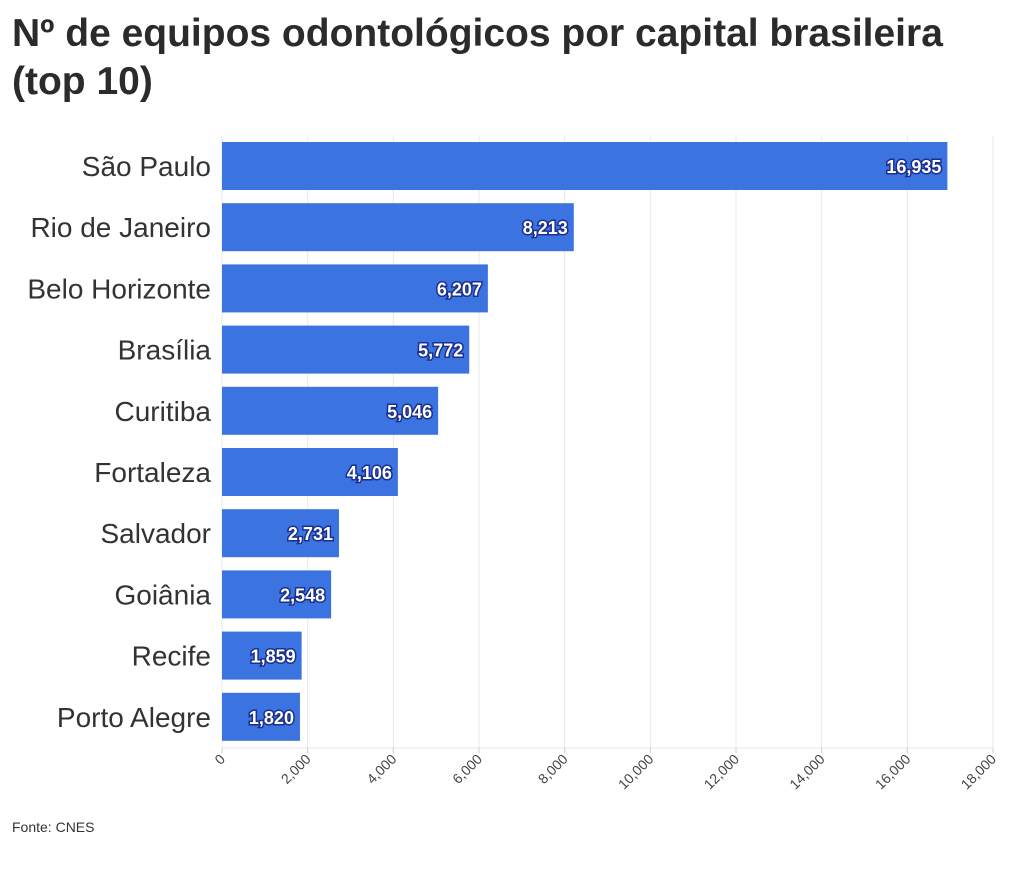 The width and height of the screenshot is (1020, 869). I want to click on x-tick-label: 10,000, so click(636, 772).